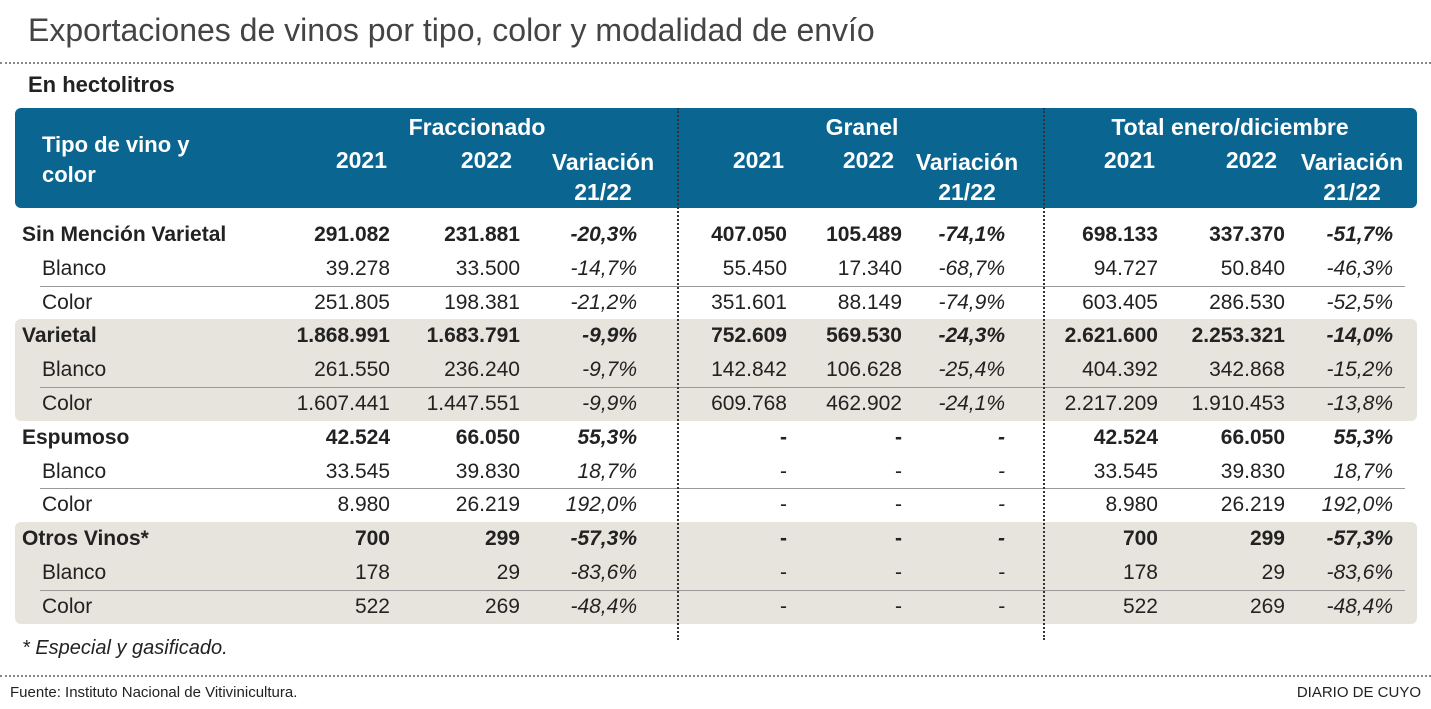 This screenshot has height=709, width=1431. Describe the element at coordinates (352, 370) in the screenshot. I see `cell: 261.550` at that location.